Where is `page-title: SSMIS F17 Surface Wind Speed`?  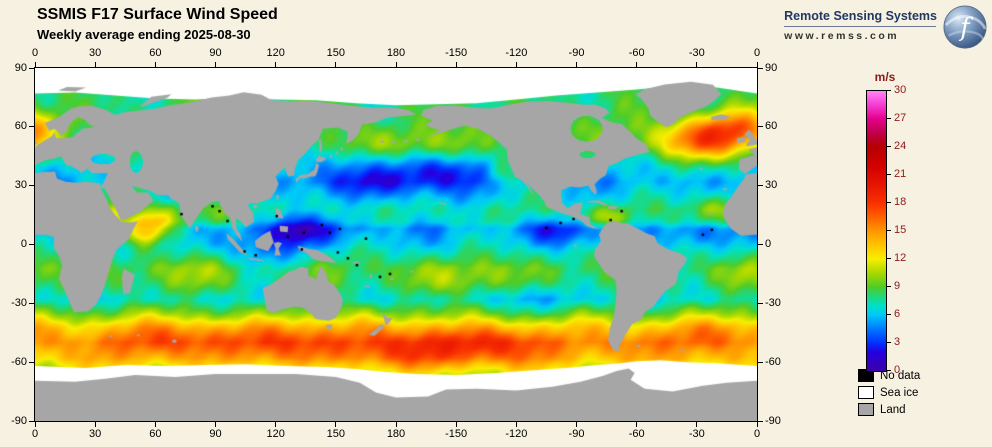
page-title: SSMIS F17 Surface Wind Speed is located at coordinates (157, 14).